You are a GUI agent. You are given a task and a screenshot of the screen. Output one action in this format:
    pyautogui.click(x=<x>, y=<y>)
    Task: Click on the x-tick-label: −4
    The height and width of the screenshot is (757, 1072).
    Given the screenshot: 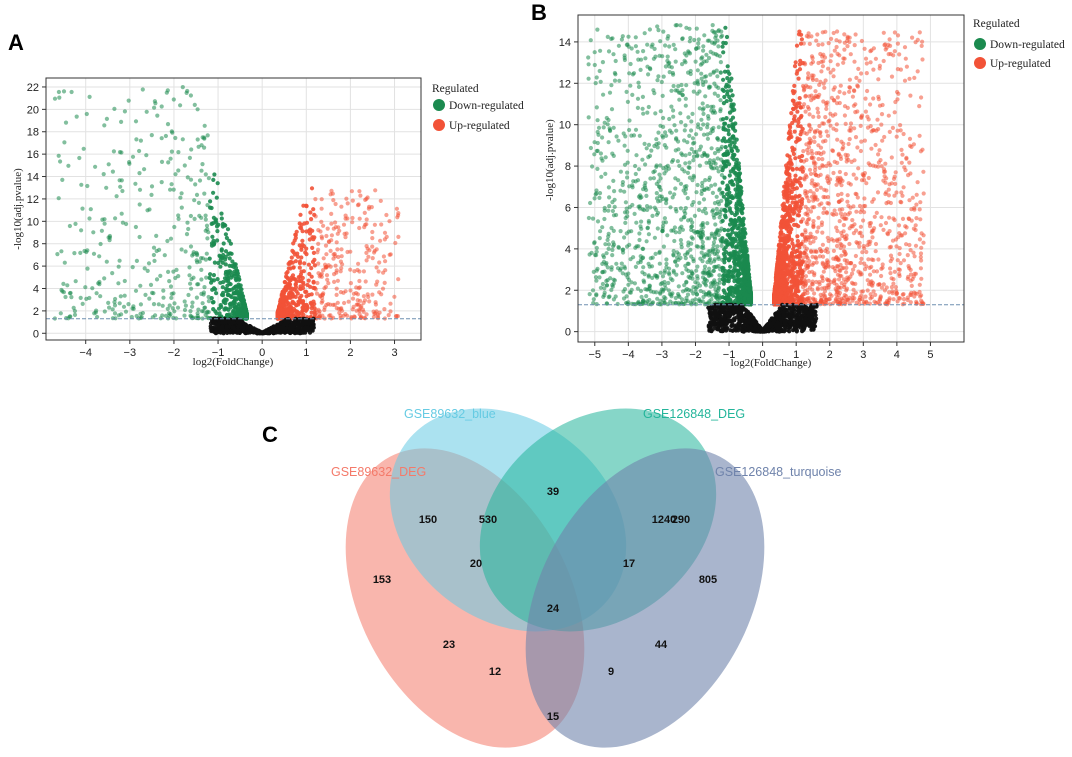 What is the action you would take?
    pyautogui.click(x=85, y=353)
    